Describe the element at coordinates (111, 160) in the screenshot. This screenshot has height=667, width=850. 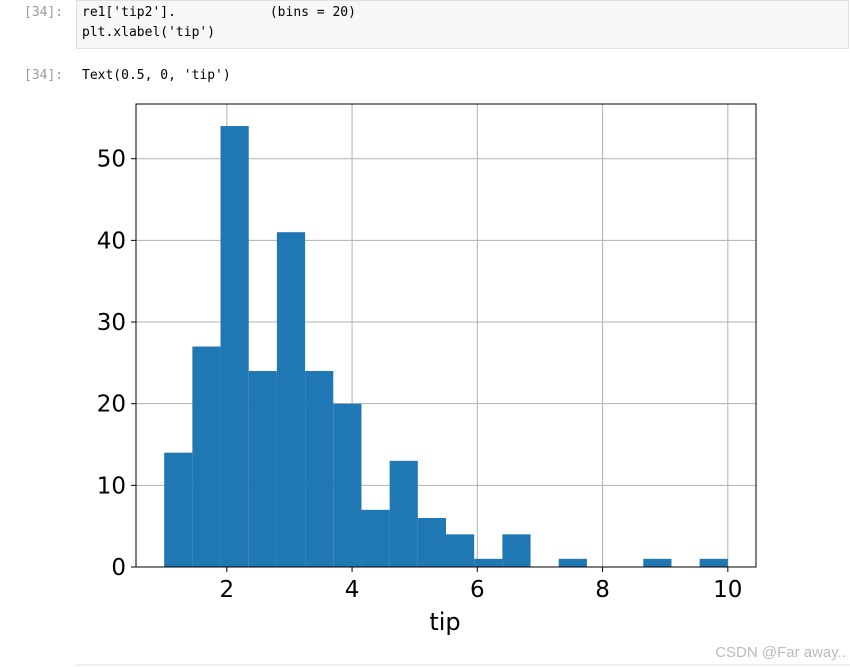
I see `y-tick-label: 50` at that location.